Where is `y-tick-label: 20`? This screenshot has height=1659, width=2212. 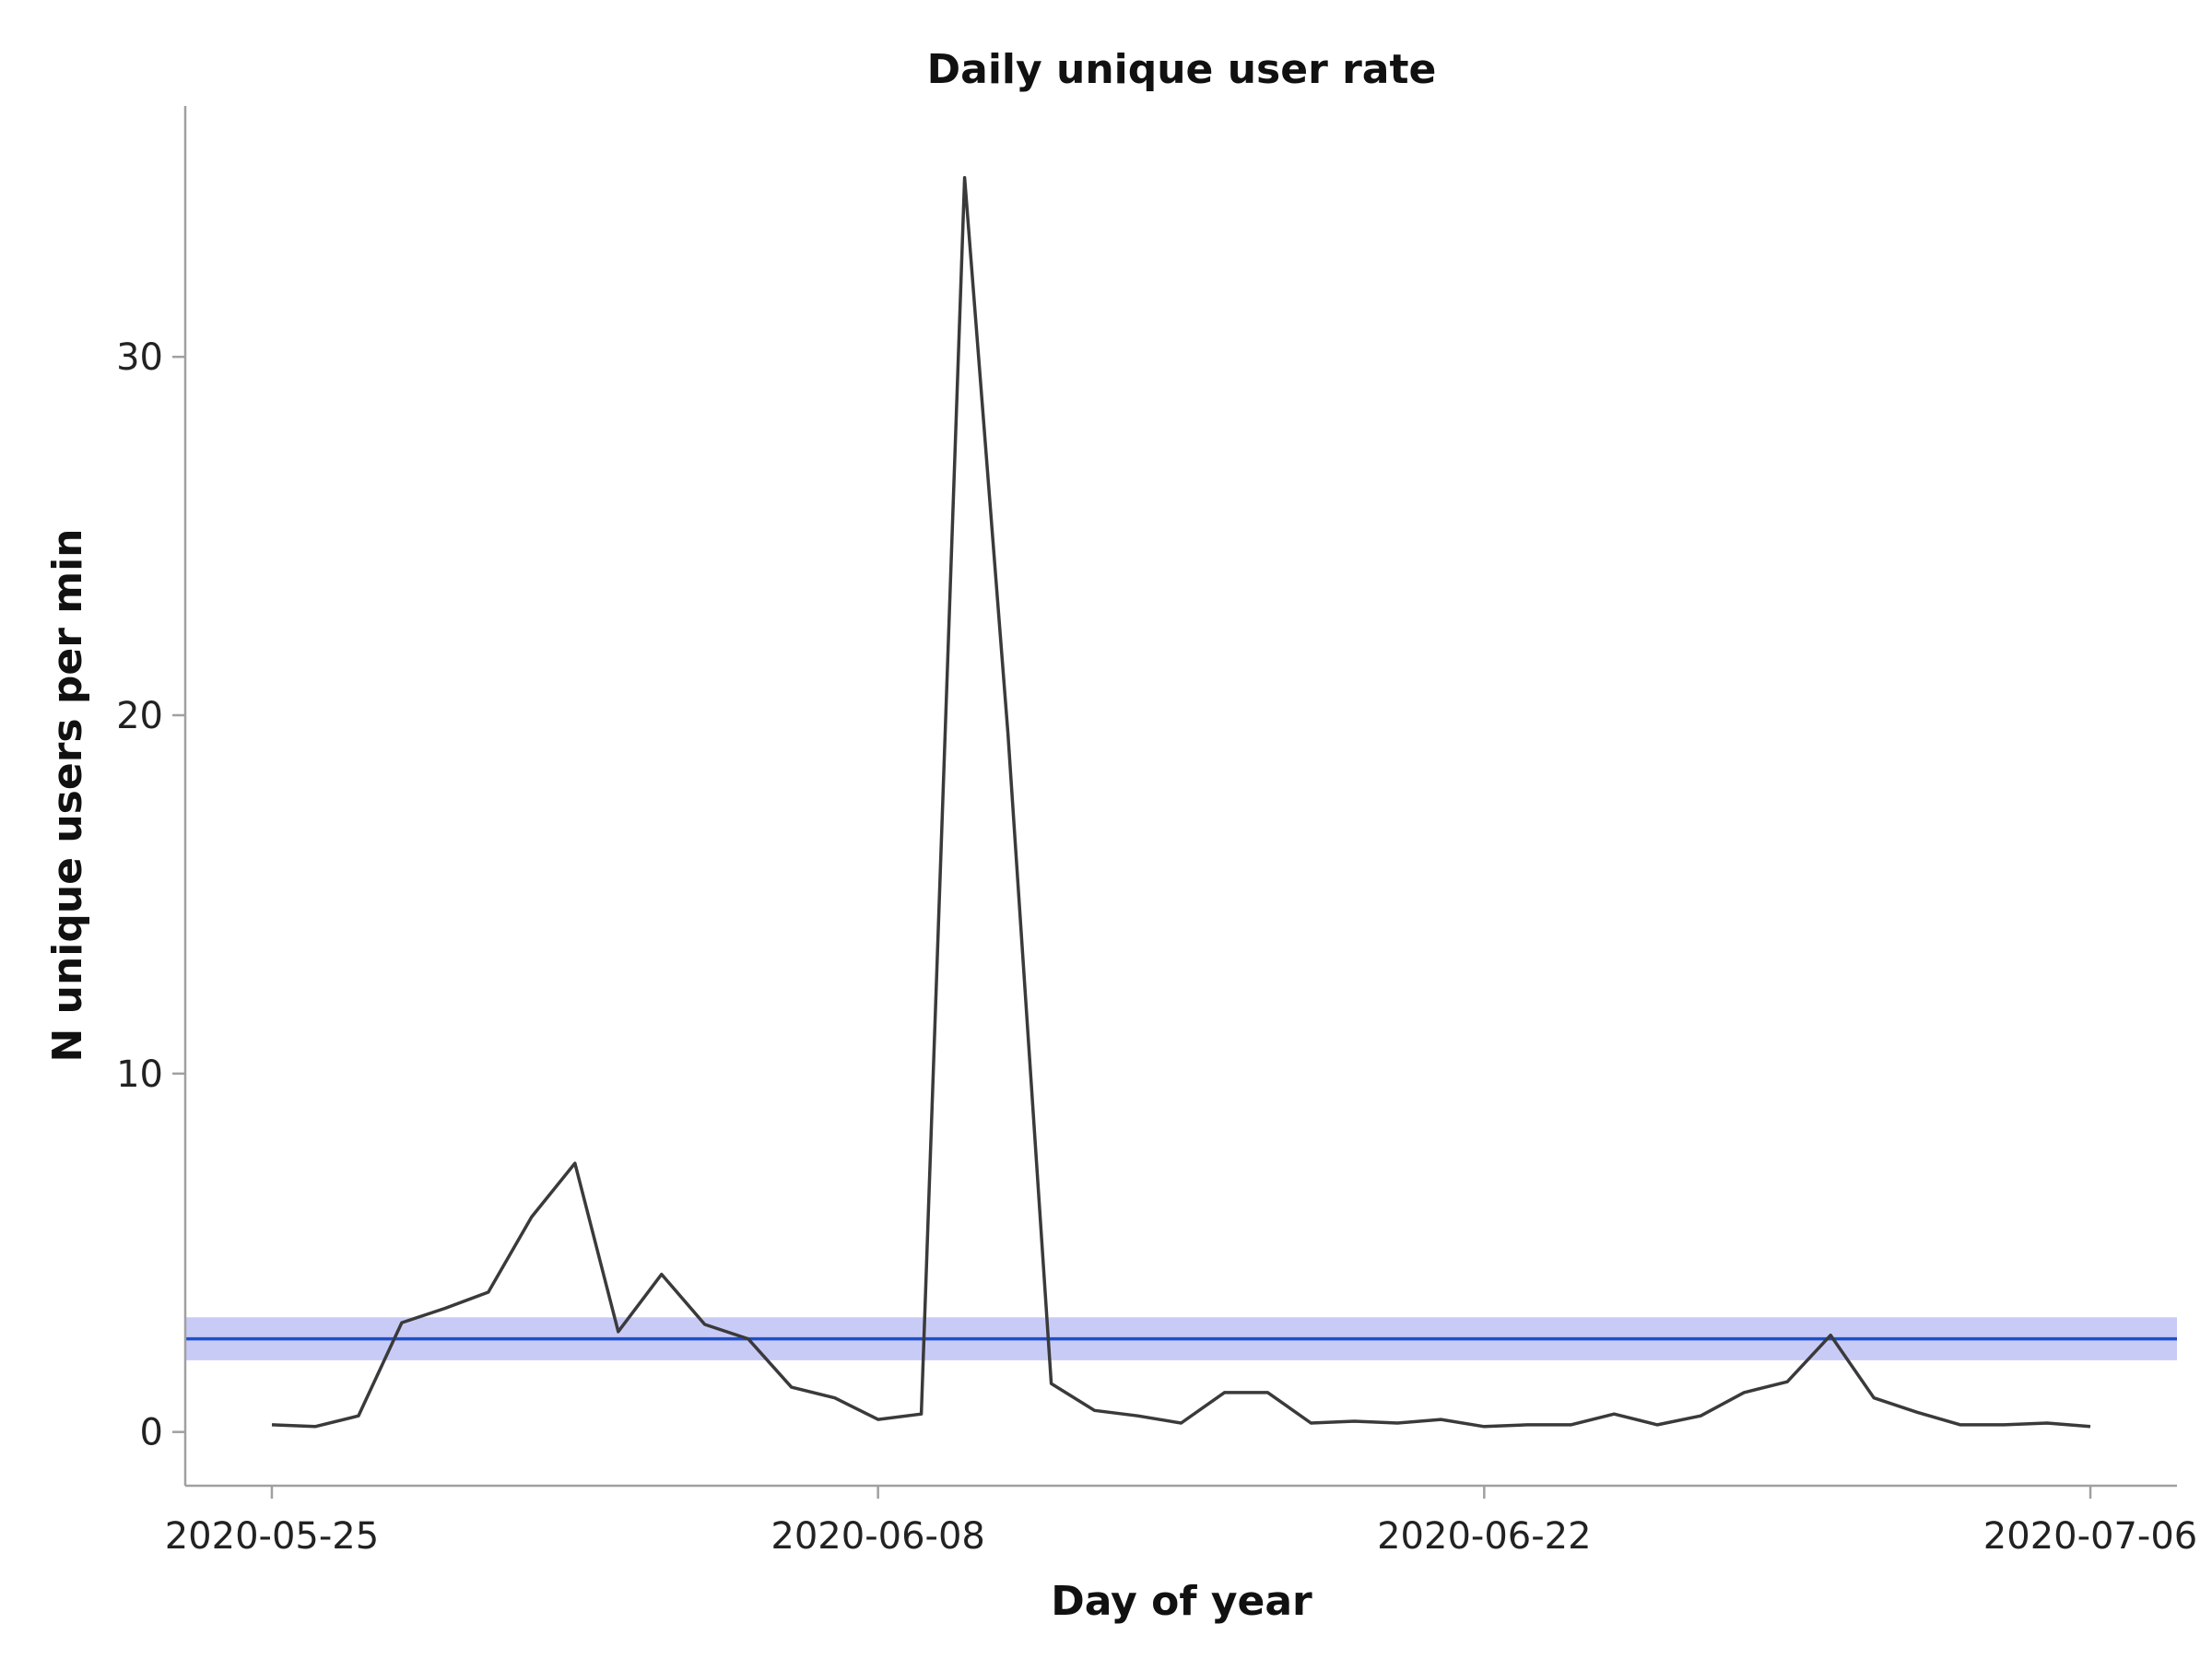
y-tick-label: 20 is located at coordinates (139, 716).